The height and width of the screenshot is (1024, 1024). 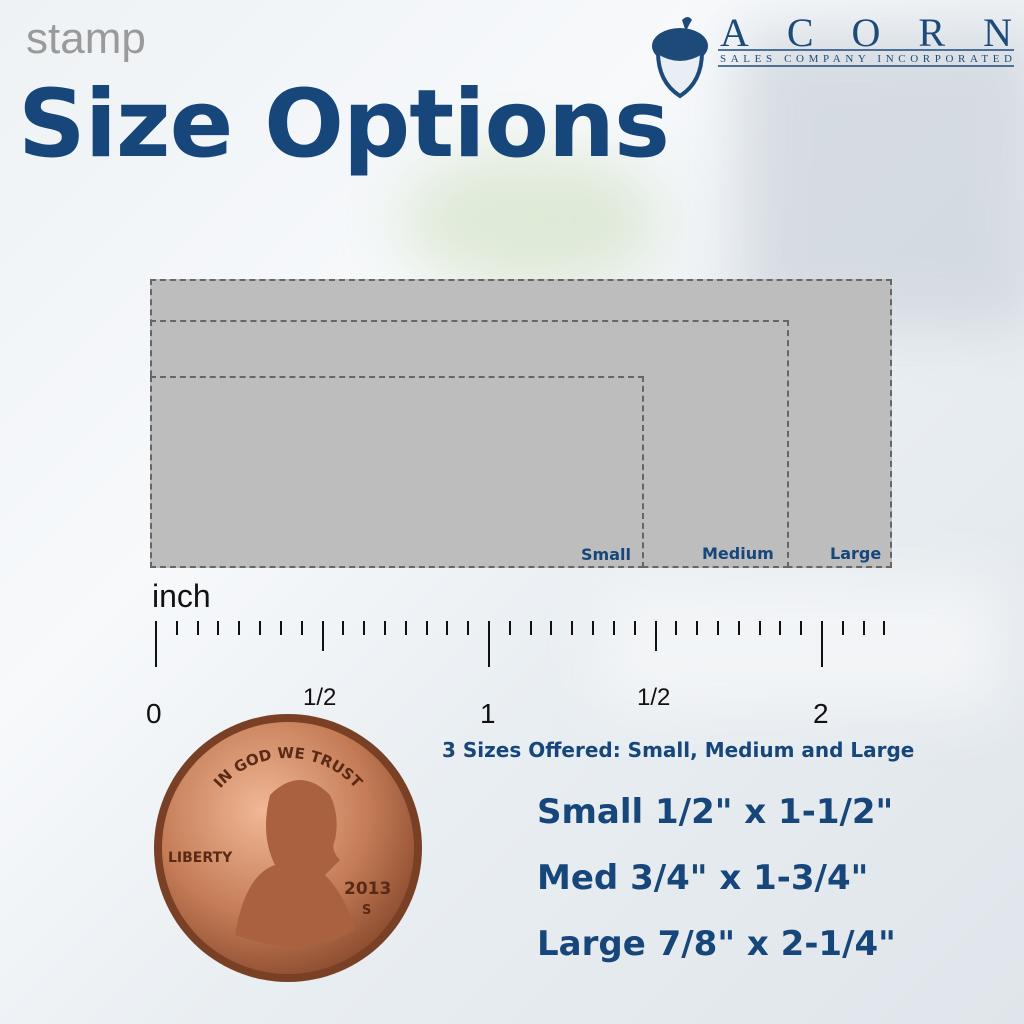 What do you see at coordinates (680, 58) in the screenshot?
I see `acorn-icon` at bounding box center [680, 58].